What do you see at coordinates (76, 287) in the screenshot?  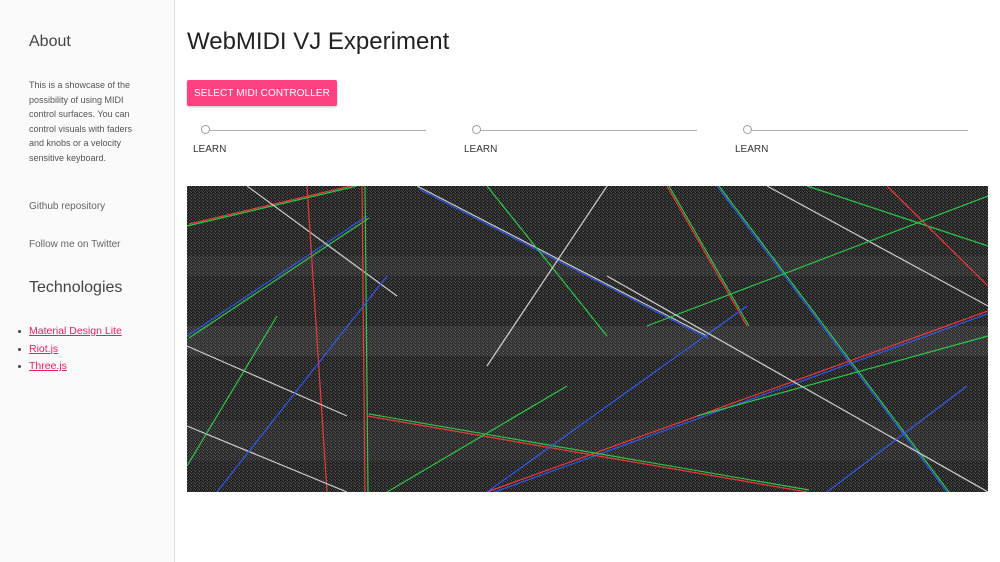 I see `technologies-title: Technologies` at bounding box center [76, 287].